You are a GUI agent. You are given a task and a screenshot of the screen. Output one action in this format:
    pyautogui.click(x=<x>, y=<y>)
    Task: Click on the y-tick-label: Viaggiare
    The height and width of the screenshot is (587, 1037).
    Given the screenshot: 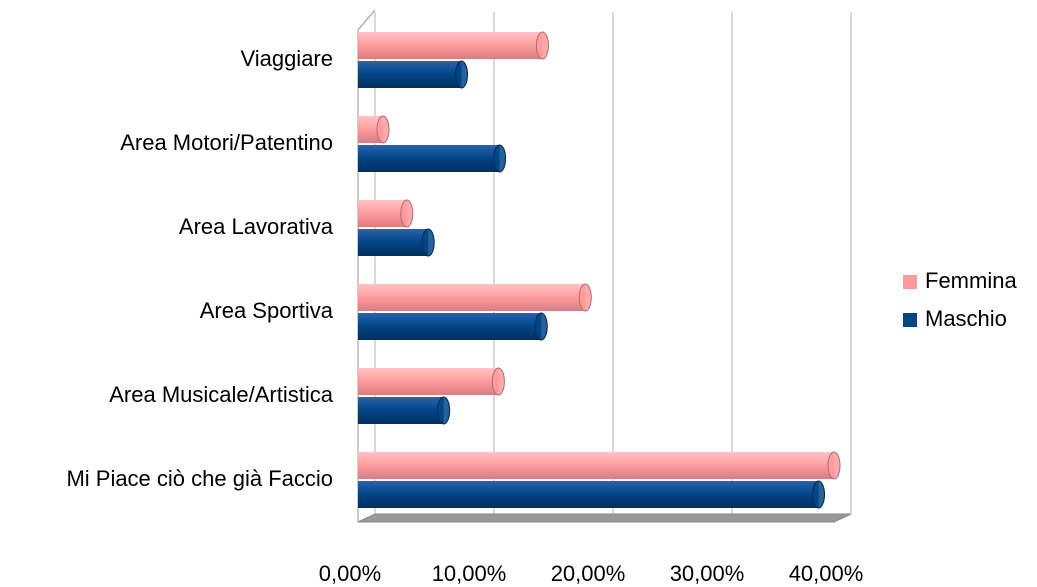 What is the action you would take?
    pyautogui.click(x=286, y=58)
    